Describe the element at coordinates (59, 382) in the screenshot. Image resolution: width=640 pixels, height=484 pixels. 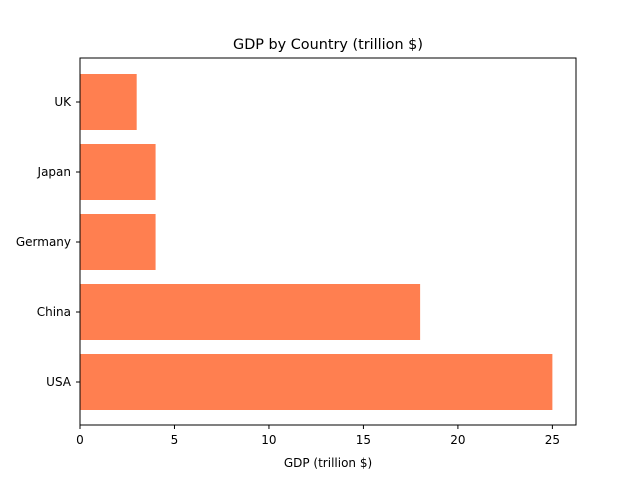
I see `y-tick-label: USA` at that location.